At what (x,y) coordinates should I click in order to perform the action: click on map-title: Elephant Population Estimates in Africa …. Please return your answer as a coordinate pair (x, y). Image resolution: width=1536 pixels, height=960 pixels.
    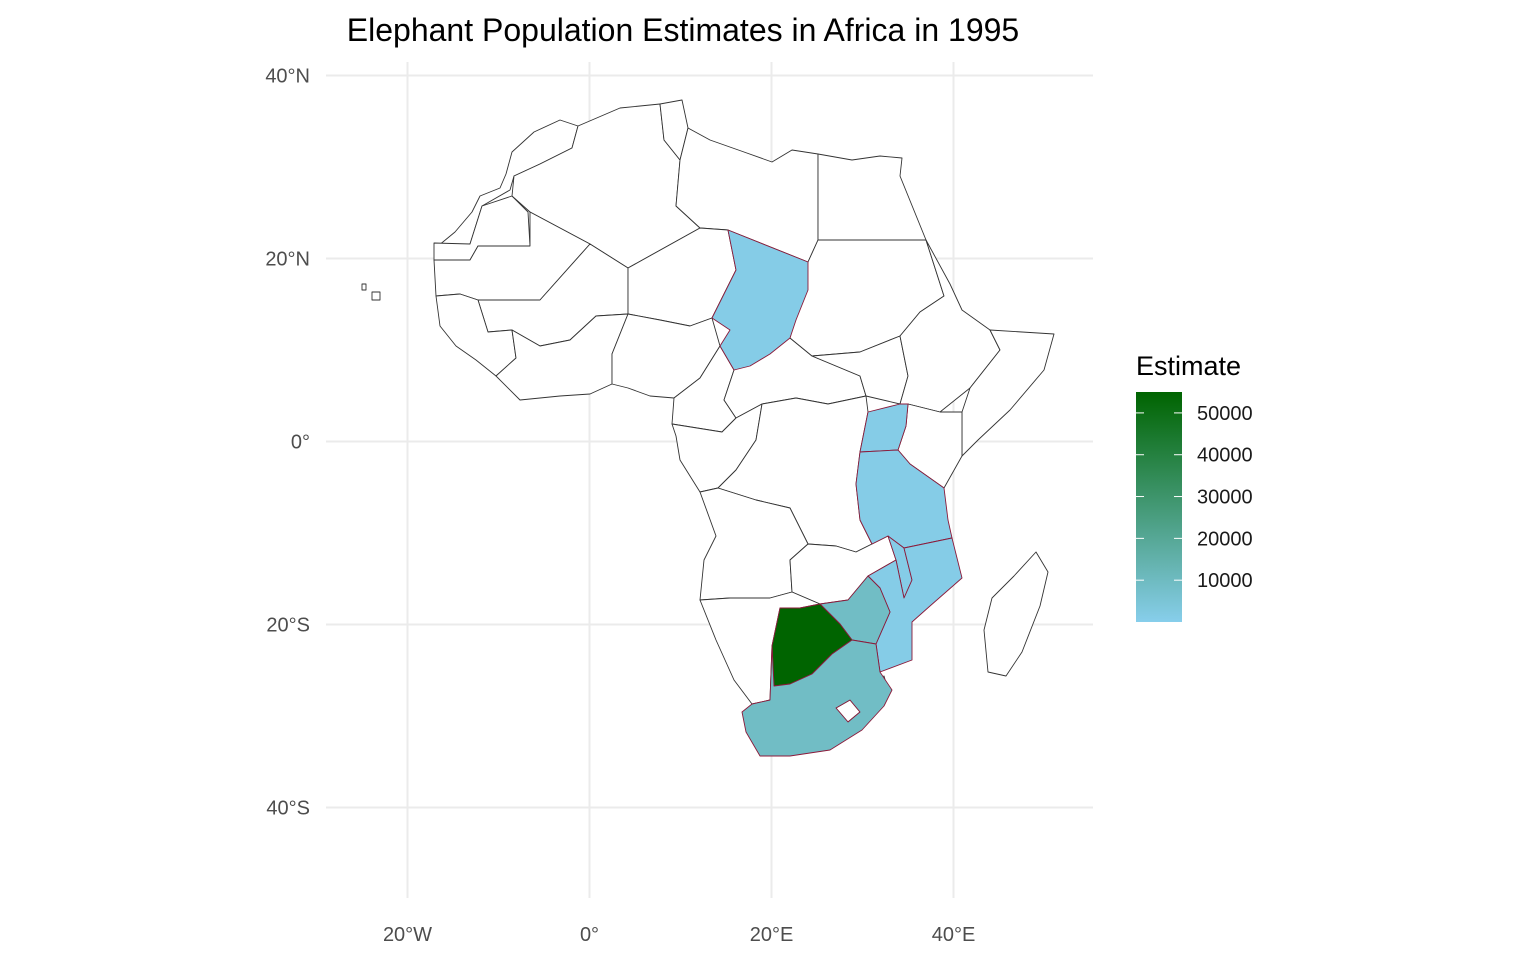
    Looking at the image, I should click on (683, 30).